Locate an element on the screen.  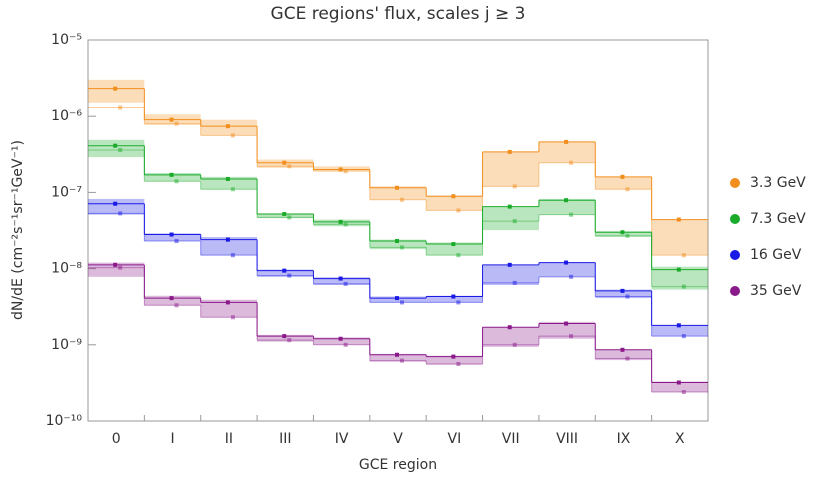
x-tick-label: VIII is located at coordinates (567, 439).